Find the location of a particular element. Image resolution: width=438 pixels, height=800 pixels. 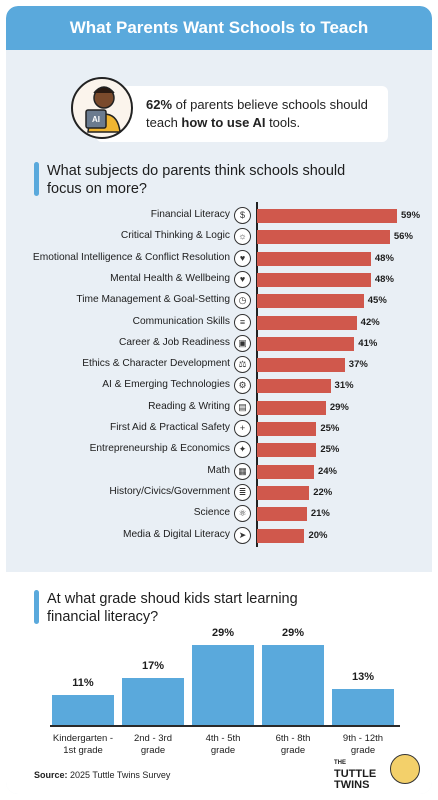

subject-label: Reading & Writing is located at coordinates (189, 406).